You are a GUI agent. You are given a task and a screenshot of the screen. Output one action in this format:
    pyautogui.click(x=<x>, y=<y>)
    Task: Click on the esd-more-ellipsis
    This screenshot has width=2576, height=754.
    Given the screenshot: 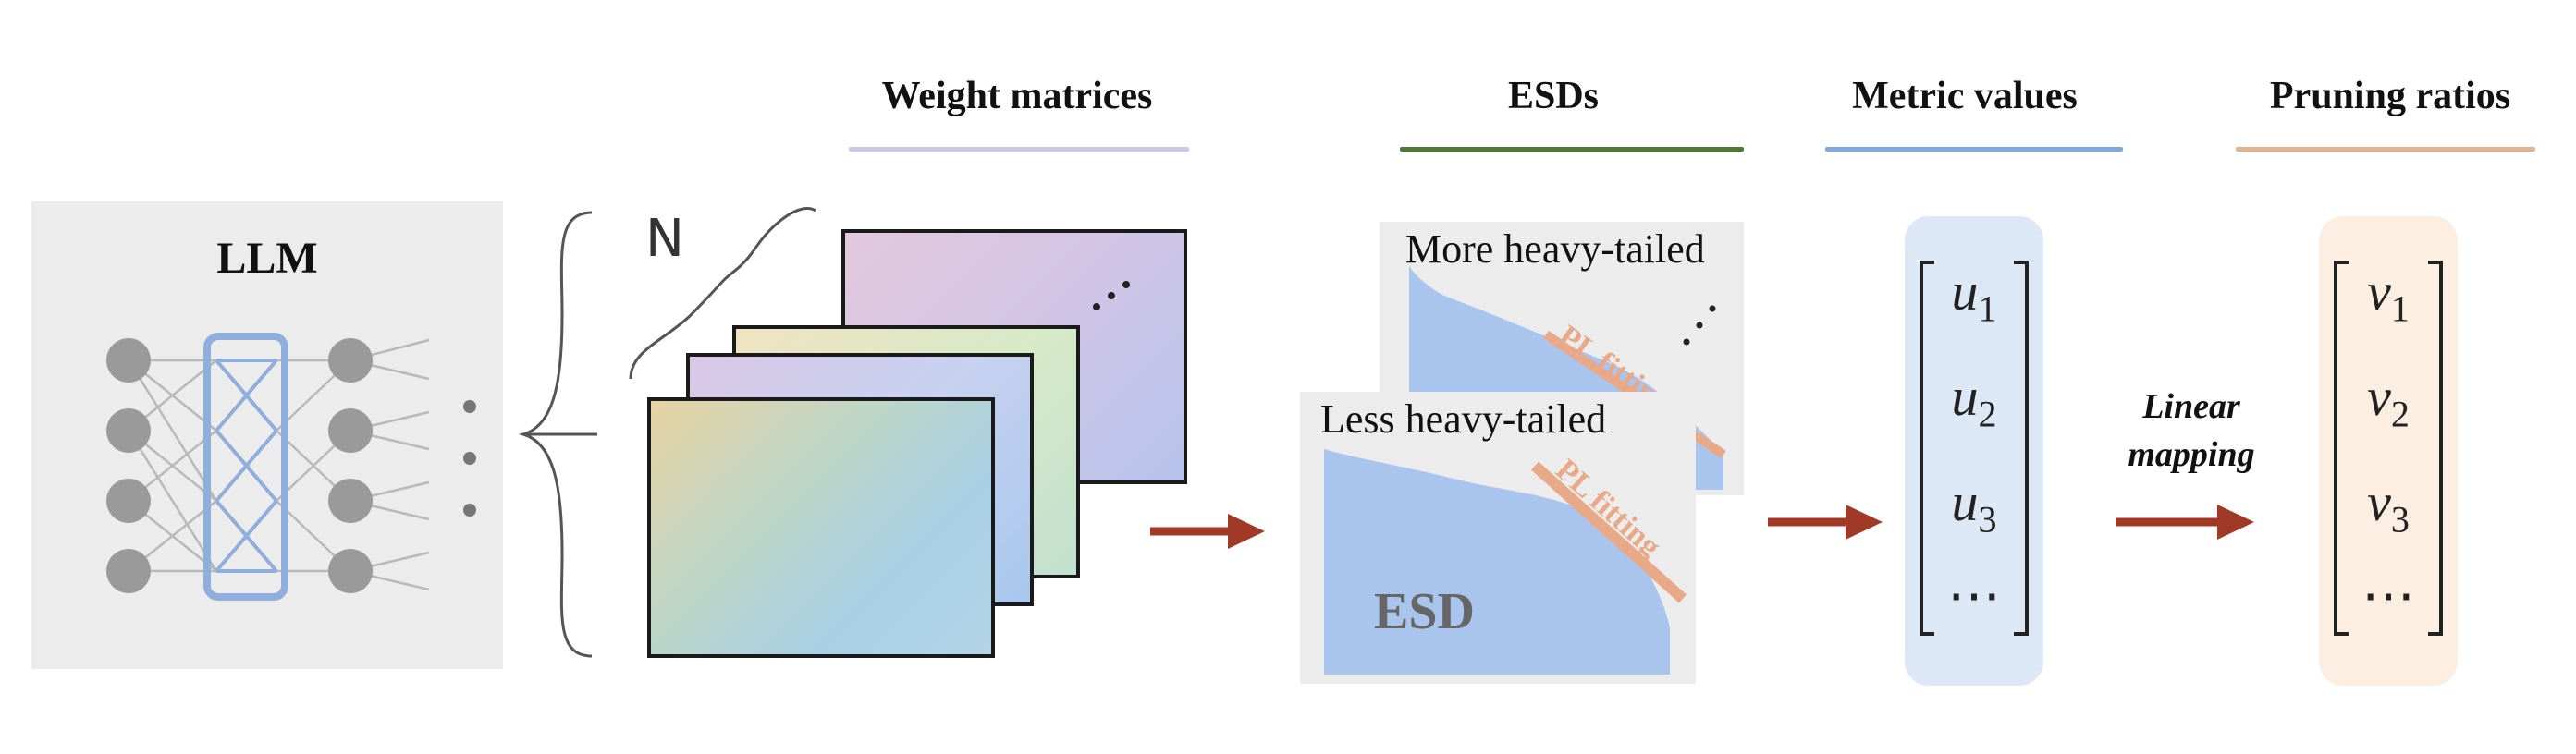 What is the action you would take?
    pyautogui.click(x=1702, y=324)
    